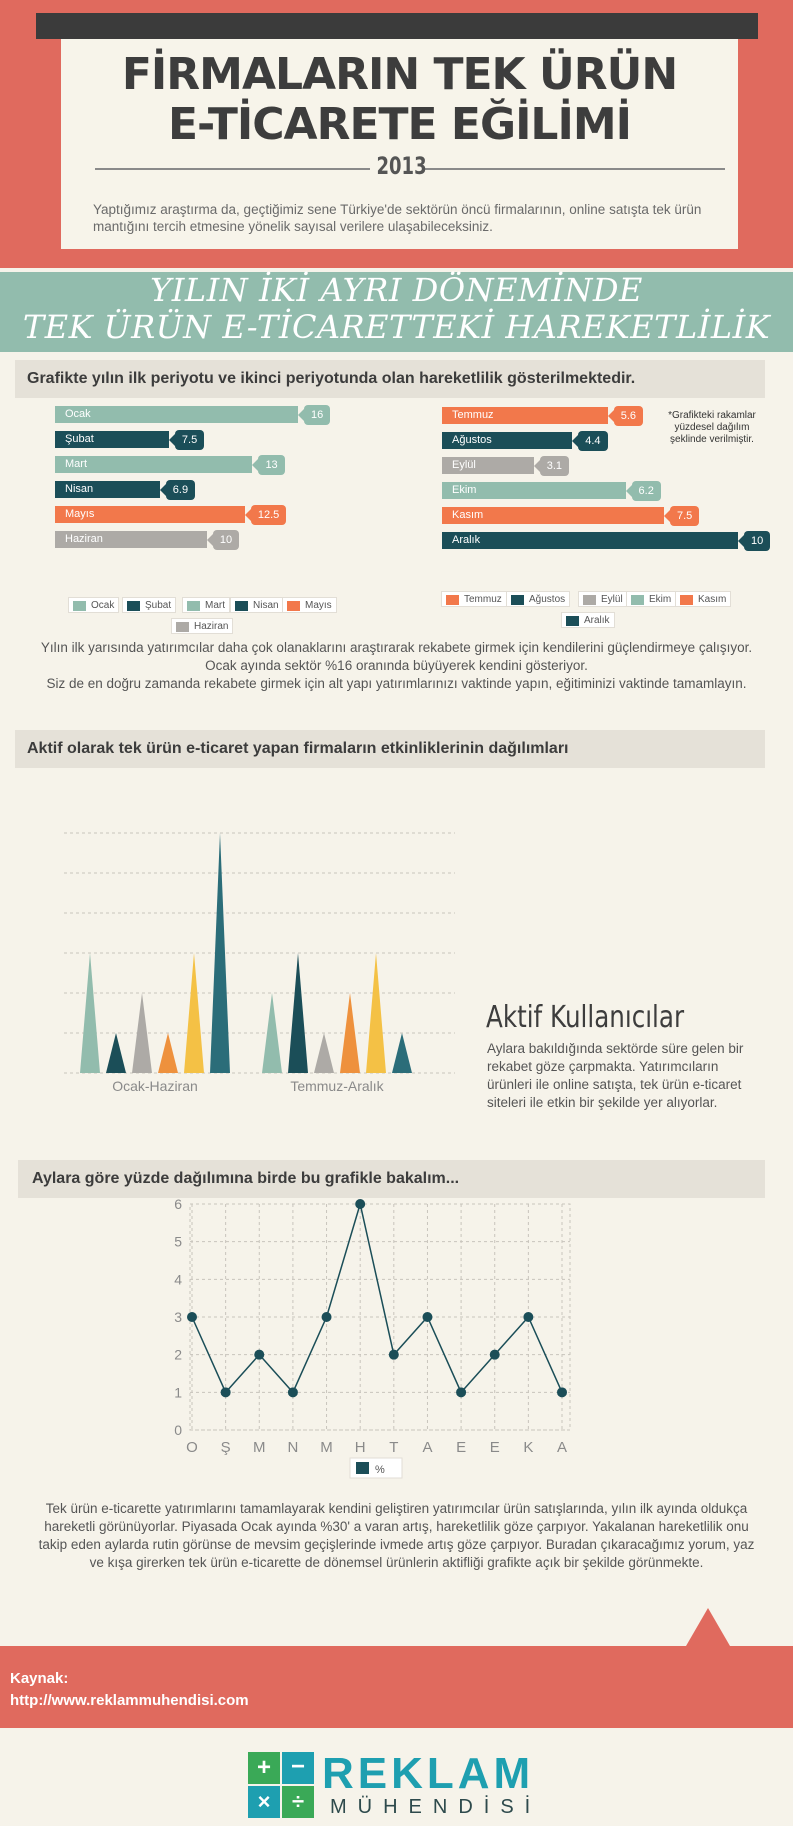  What do you see at coordinates (362, 1468) in the screenshot?
I see `line-legend-swatch` at bounding box center [362, 1468].